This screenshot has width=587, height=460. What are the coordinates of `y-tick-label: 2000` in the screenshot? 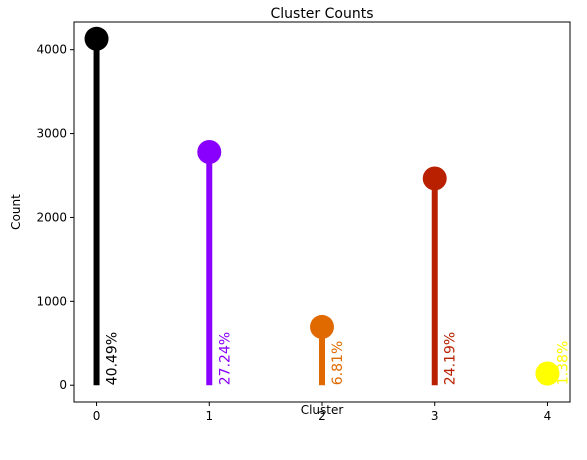 It's located at (51, 217).